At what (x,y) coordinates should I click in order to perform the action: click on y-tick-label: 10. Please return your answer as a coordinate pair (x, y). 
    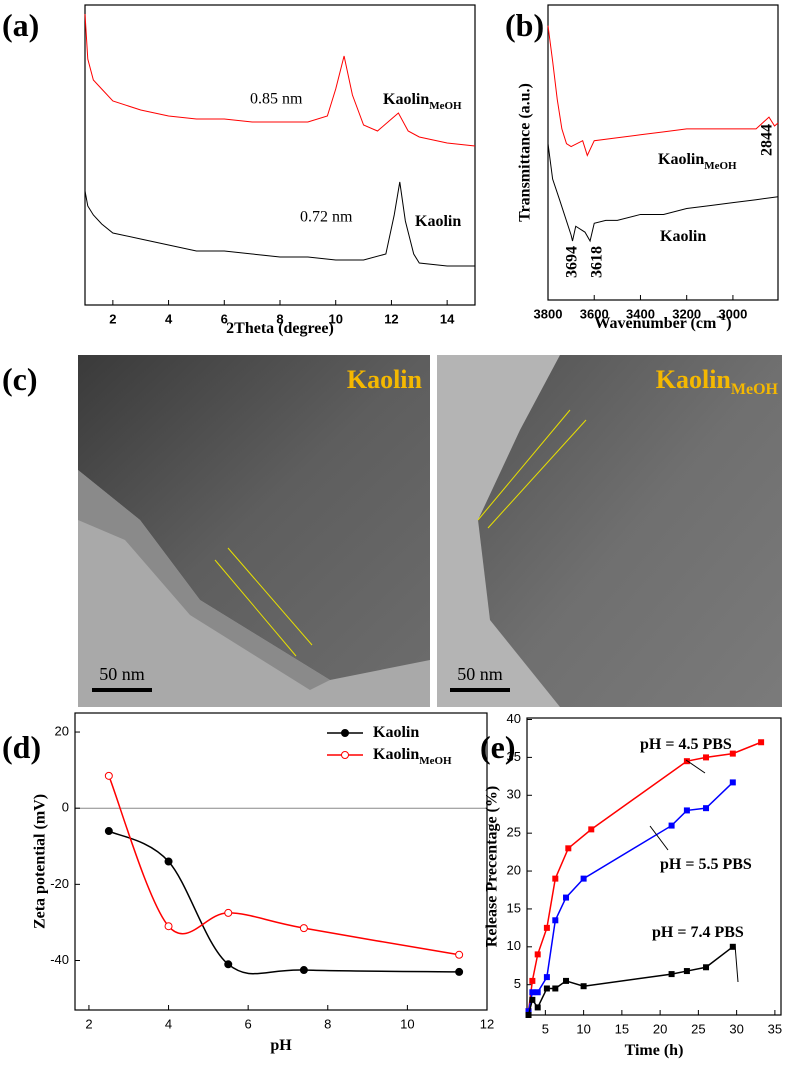
    Looking at the image, I should click on (514, 945).